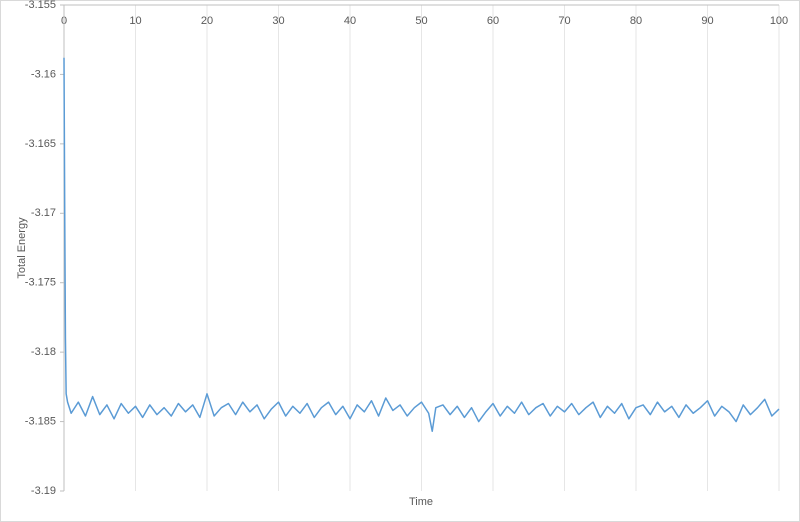  Describe the element at coordinates (43, 74) in the screenshot. I see `y-tick-label: -3.16` at that location.